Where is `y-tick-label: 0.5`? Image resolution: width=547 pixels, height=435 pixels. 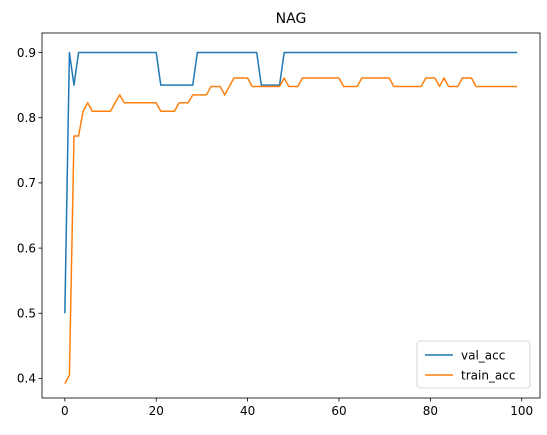 y-tick-label: 0.5 is located at coordinates (26, 314).